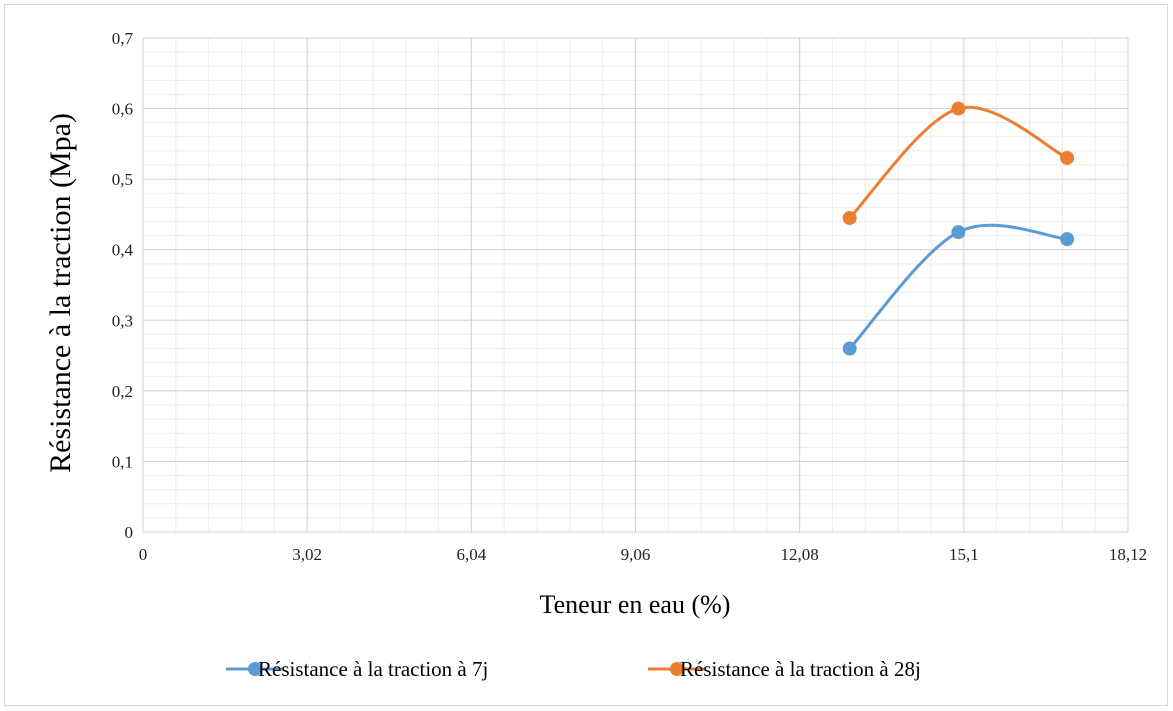 The height and width of the screenshot is (711, 1173). What do you see at coordinates (122, 320) in the screenshot?
I see `y-tick-label: 0,3` at bounding box center [122, 320].